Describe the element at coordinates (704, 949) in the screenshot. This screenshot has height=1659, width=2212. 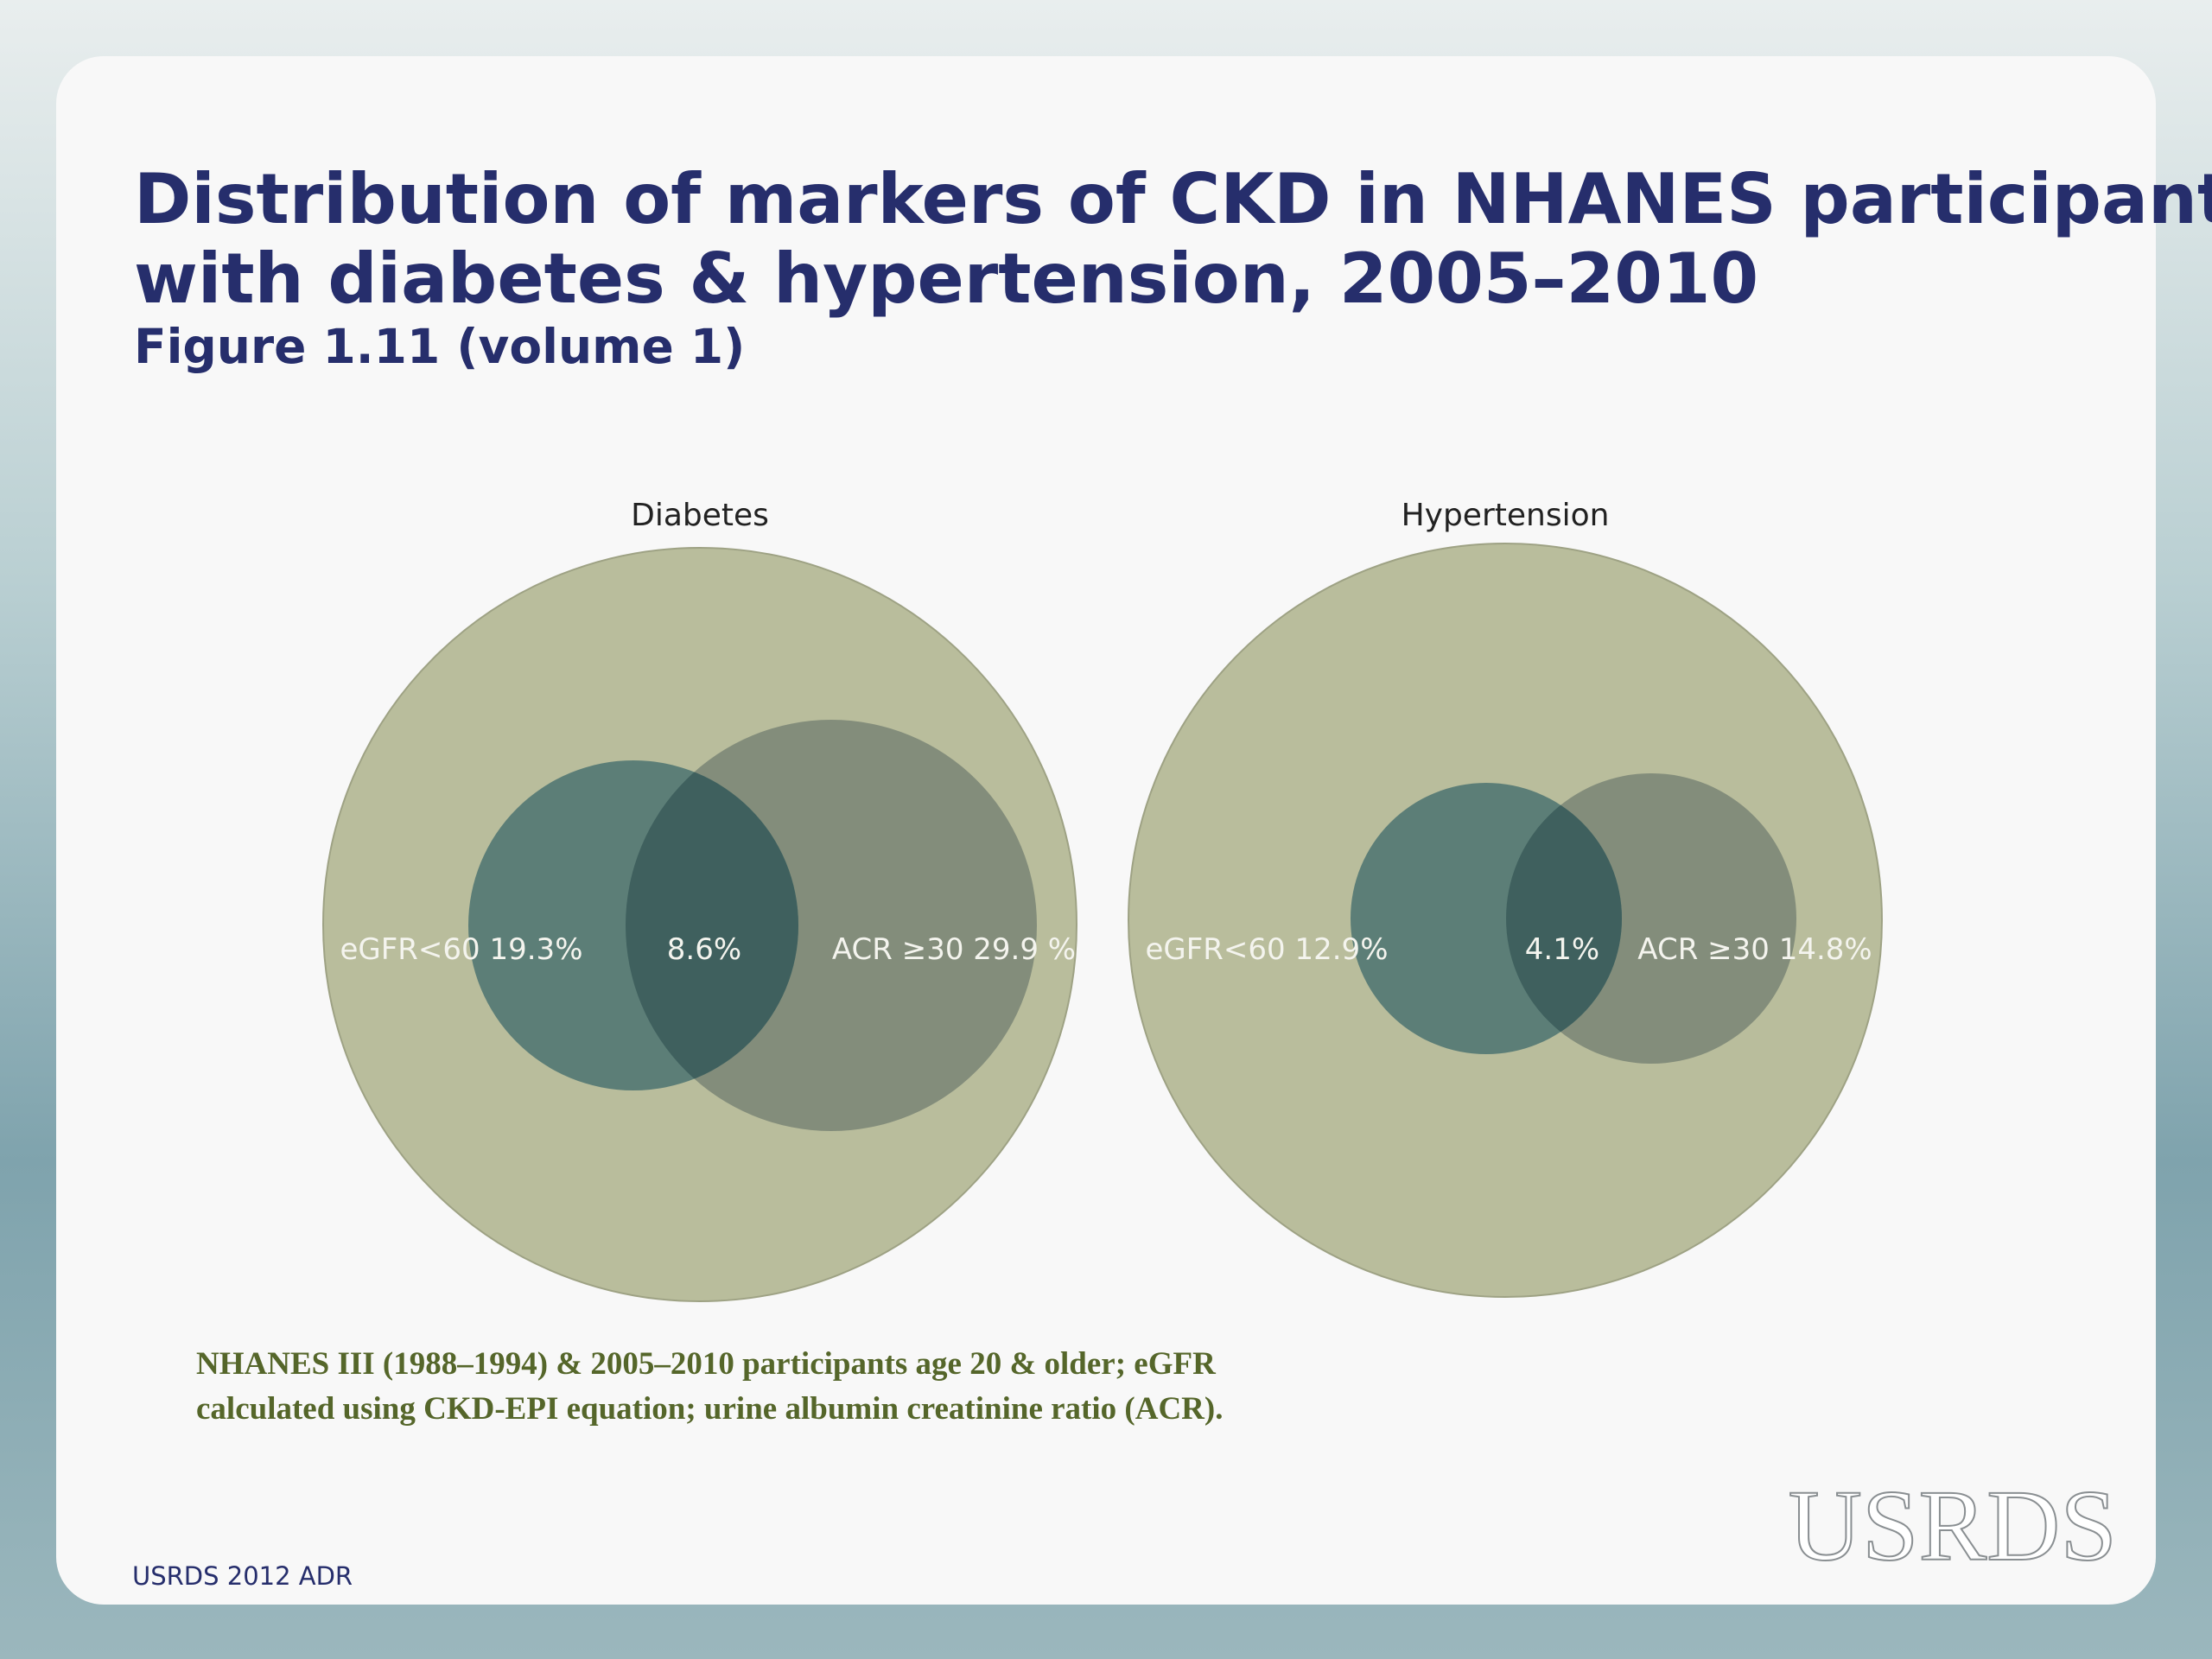
I see `overlap-label: 8.6%` at that location.